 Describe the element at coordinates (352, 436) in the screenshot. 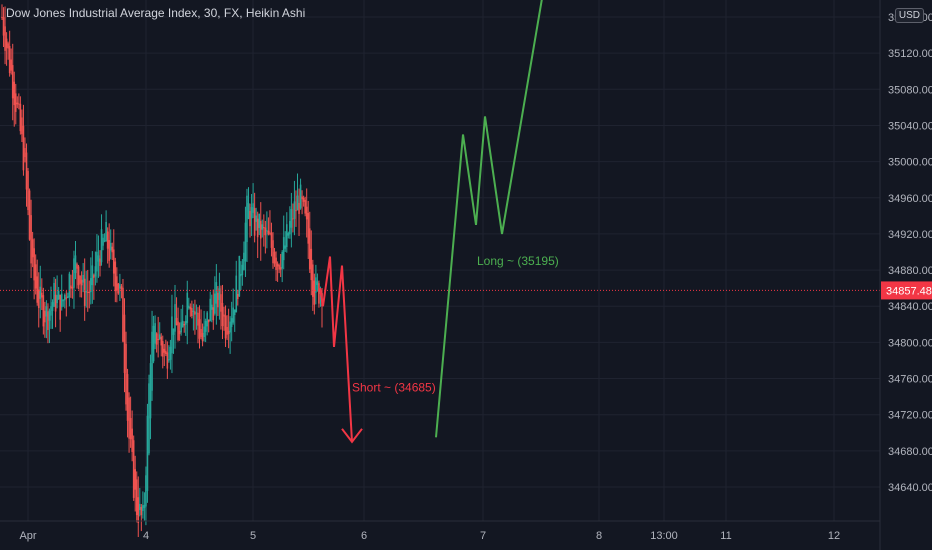

I see `short-arrowhead` at that location.